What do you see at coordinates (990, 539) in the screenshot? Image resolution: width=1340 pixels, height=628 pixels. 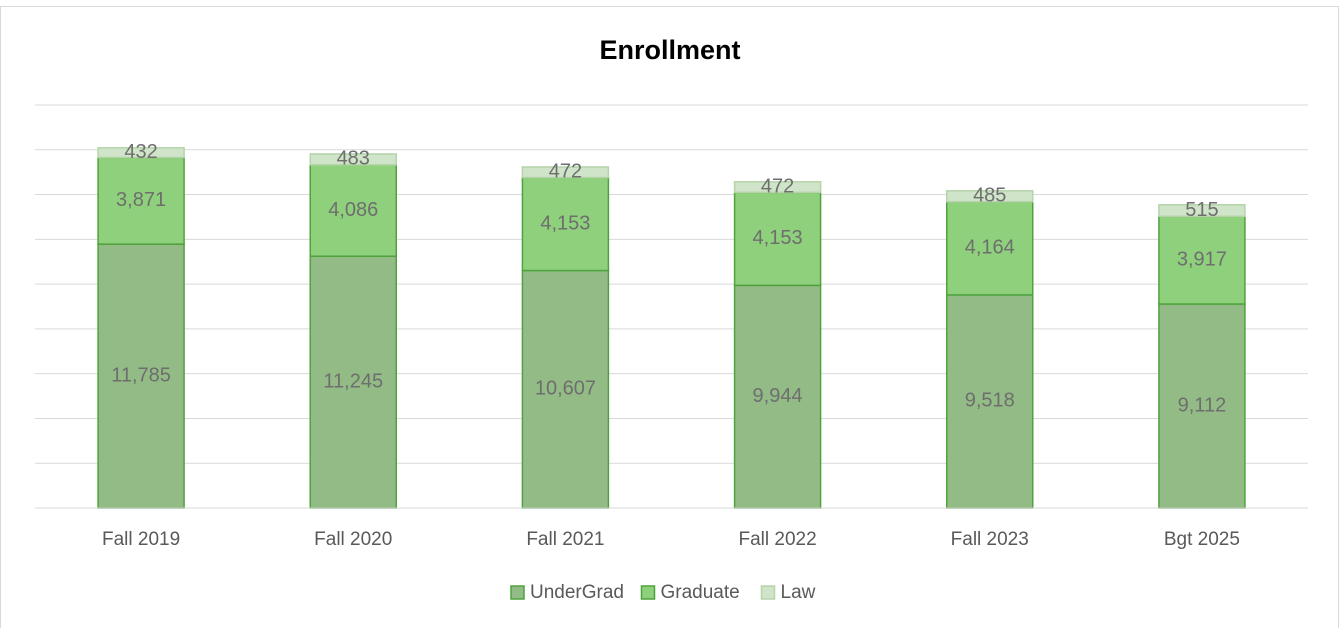 I see `x-tick-label: Fall 2023` at bounding box center [990, 539].